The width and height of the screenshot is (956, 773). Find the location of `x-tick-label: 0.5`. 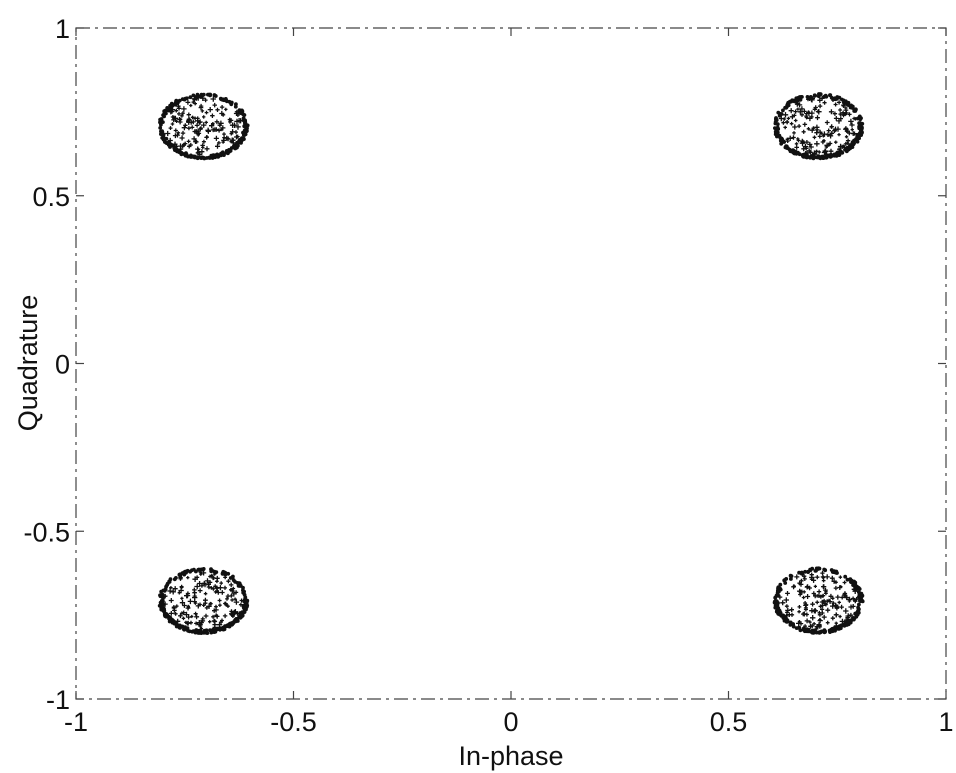

x-tick-label: 0.5 is located at coordinates (729, 722).